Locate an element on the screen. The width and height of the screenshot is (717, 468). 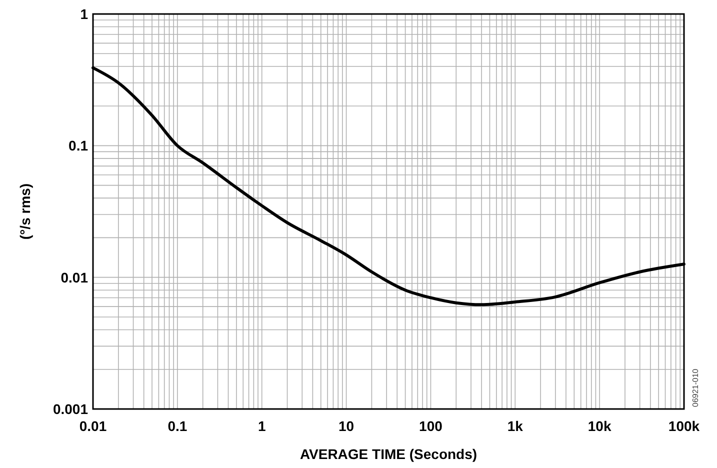
x-tick-label: 0.01 is located at coordinates (93, 426).